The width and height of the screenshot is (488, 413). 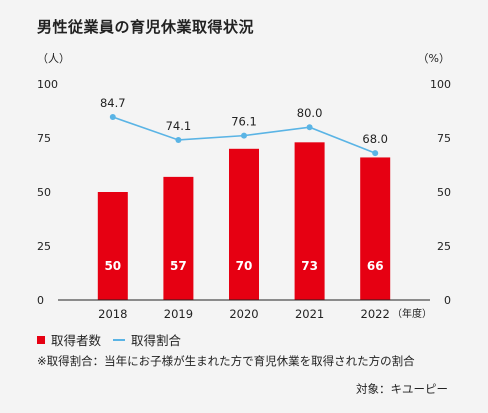 What do you see at coordinates (76, 339) in the screenshot?
I see `legend-bar-label: 取得者数` at bounding box center [76, 339].